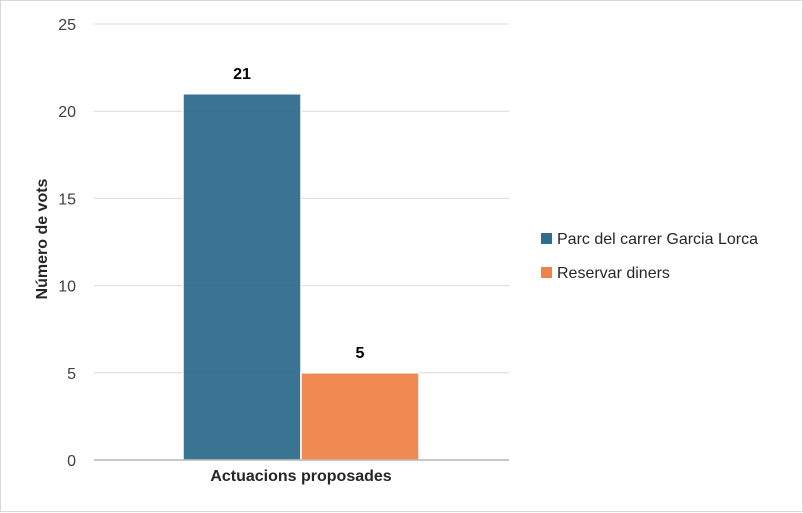  Describe the element at coordinates (242, 74) in the screenshot. I see `data-label: 21` at that location.